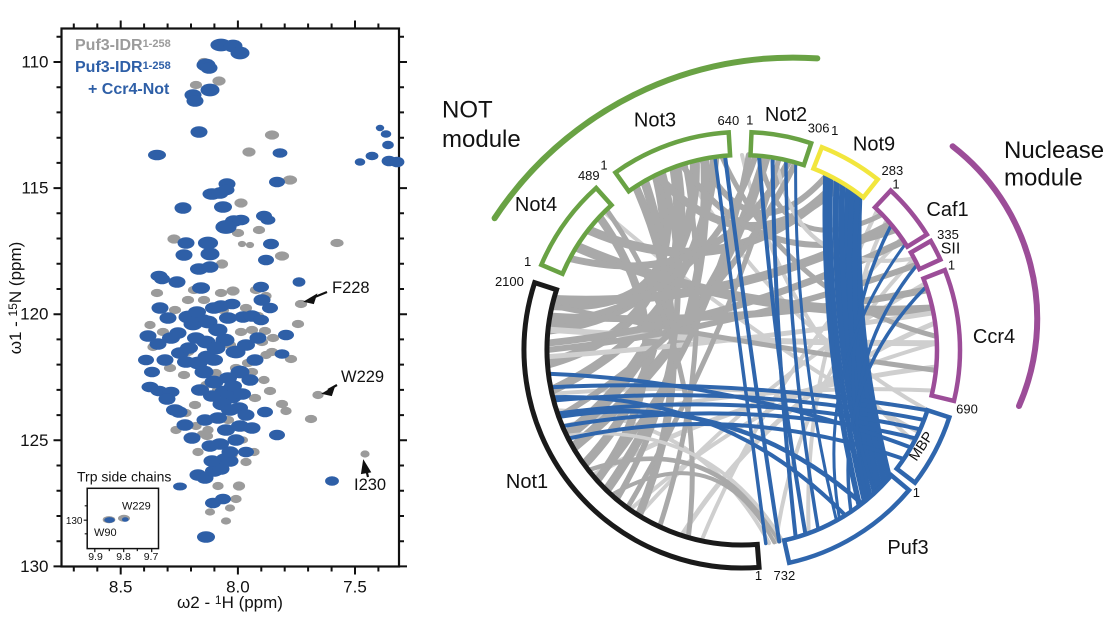  Describe the element at coordinates (785, 575) in the screenshot. I see `svg-text: 732` at that location.